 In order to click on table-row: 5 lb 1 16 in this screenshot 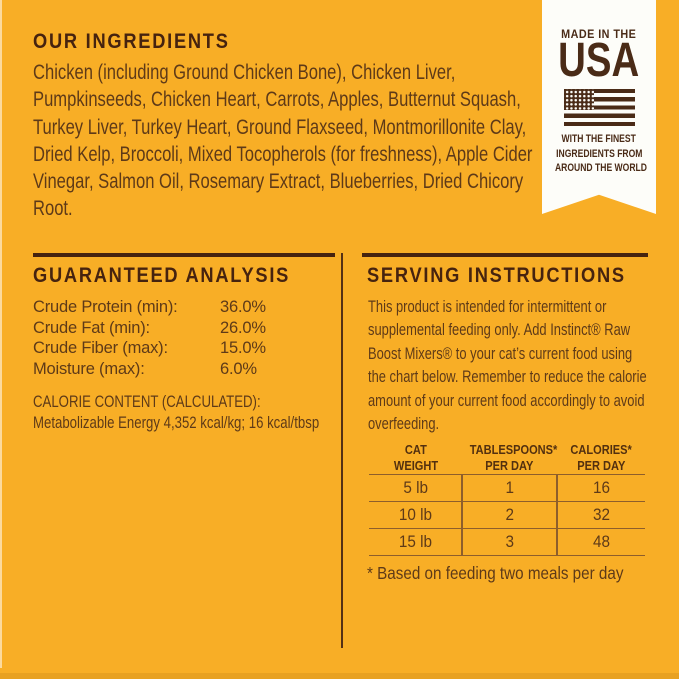, I will do `click(507, 488)`.